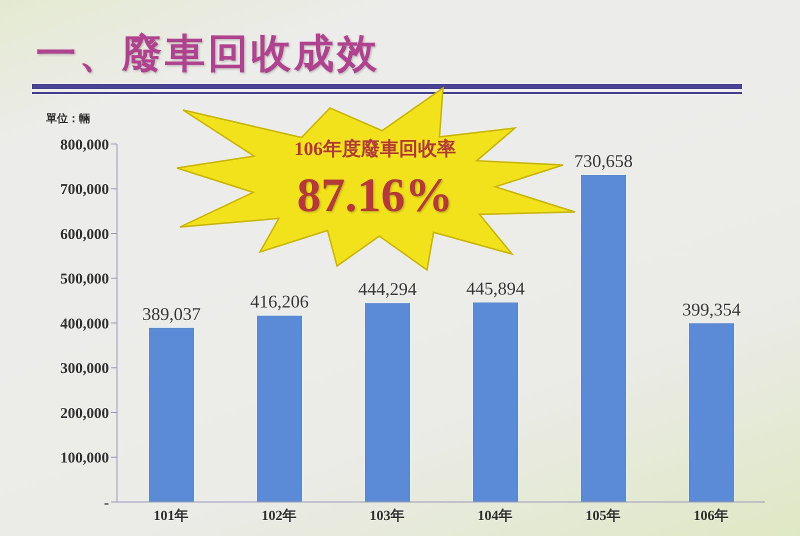  I want to click on data-label: 399,354, so click(711, 309).